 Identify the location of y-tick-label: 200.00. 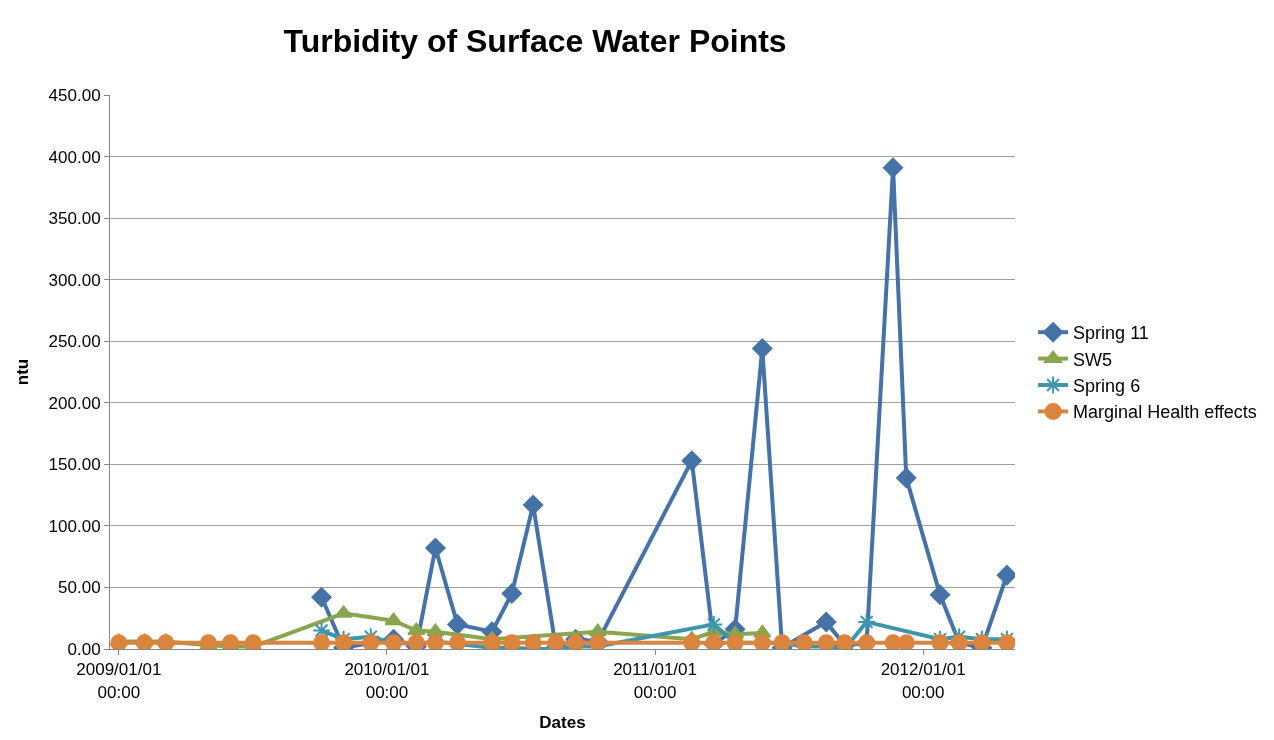
(74, 403).